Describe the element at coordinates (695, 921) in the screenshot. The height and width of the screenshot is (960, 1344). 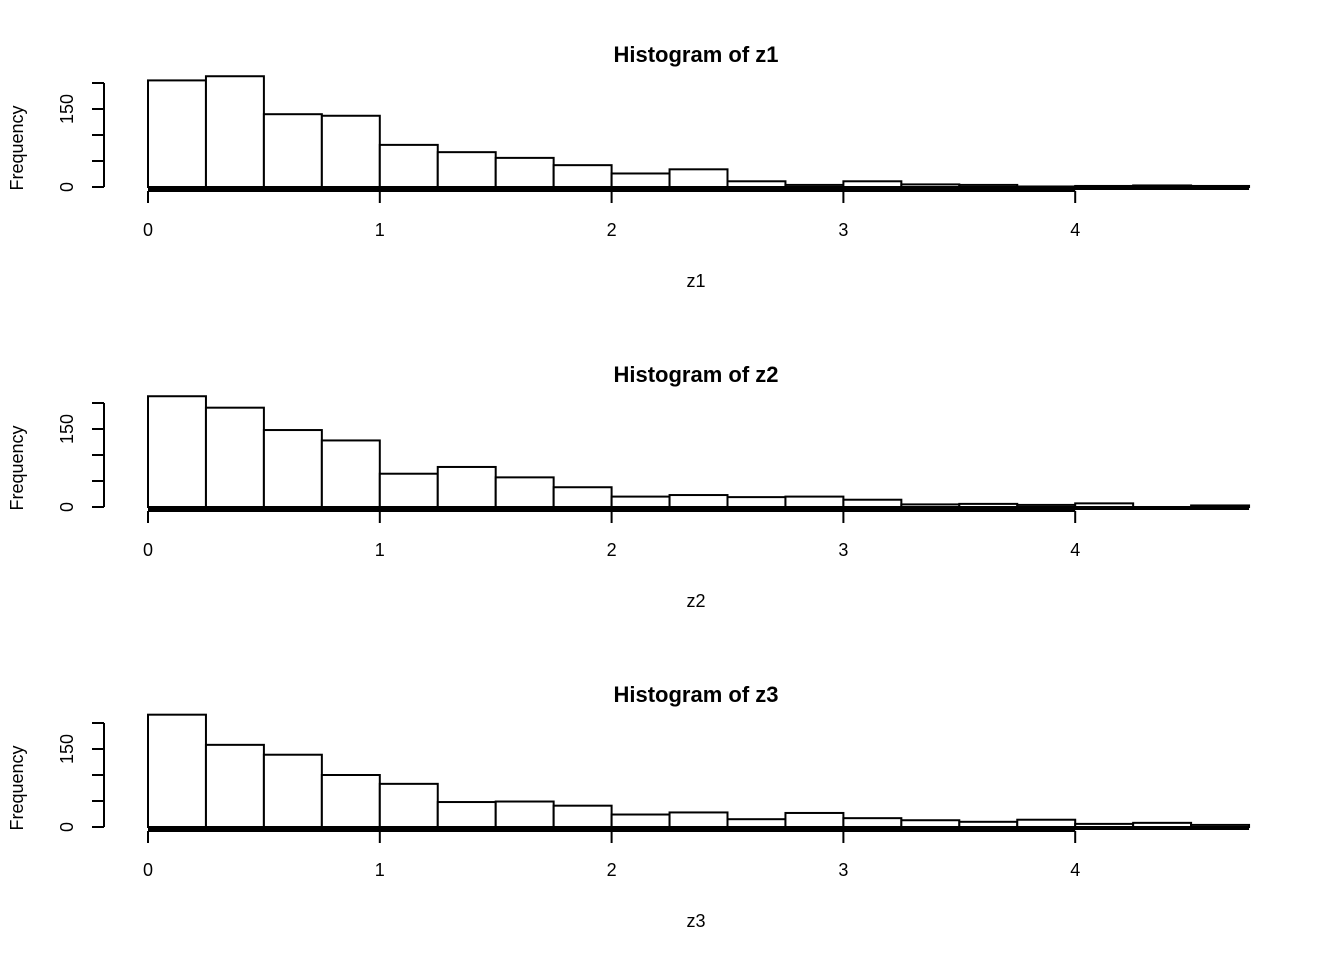
I see `x-axis-label: z3` at that location.